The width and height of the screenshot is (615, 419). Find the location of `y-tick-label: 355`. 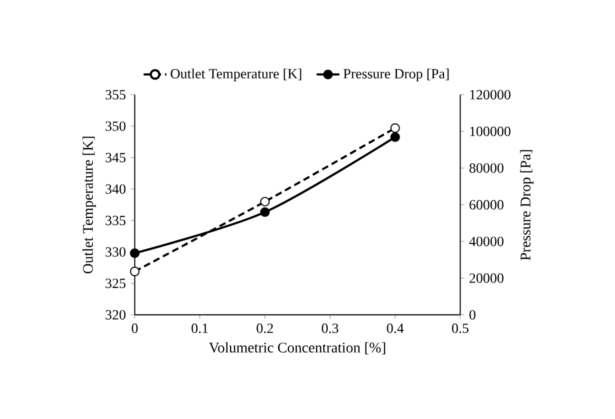

y-tick-label: 355 is located at coordinates (116, 95).